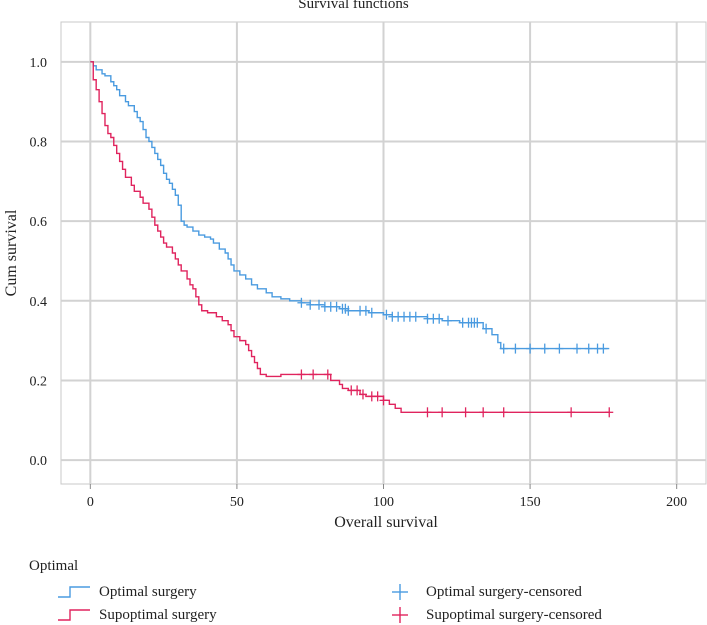 This screenshot has width=707, height=625. I want to click on legend-title: Optimal, so click(54, 566).